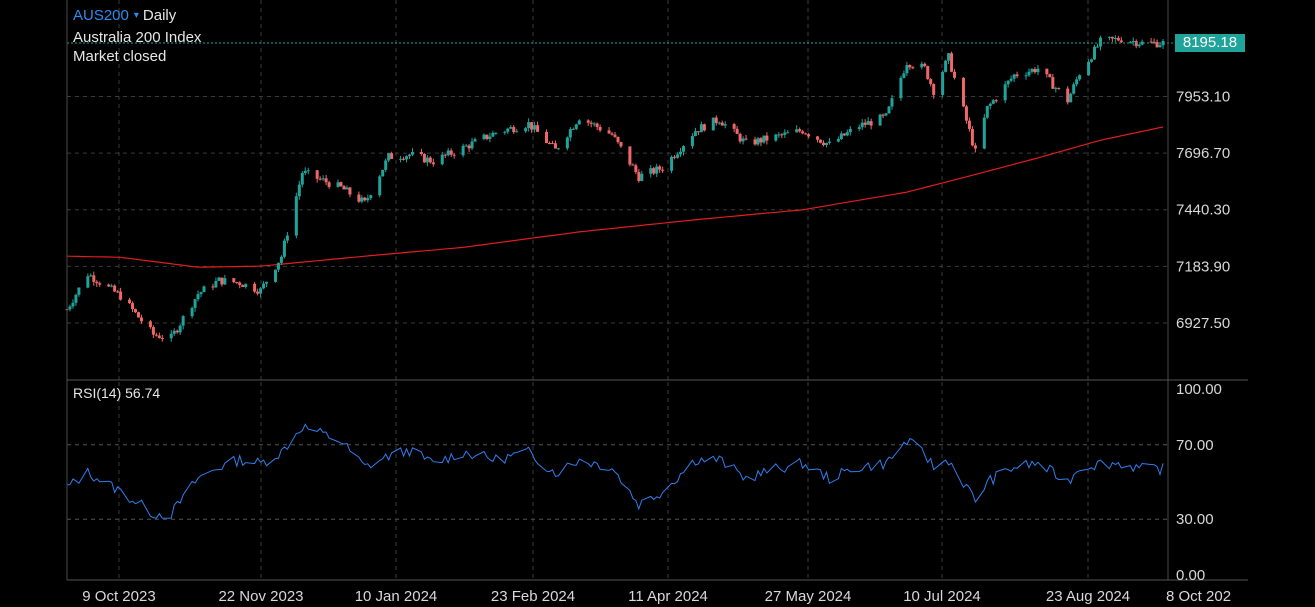  I want to click on symbol-row: AUS200 ▾ Daily, so click(124, 16).